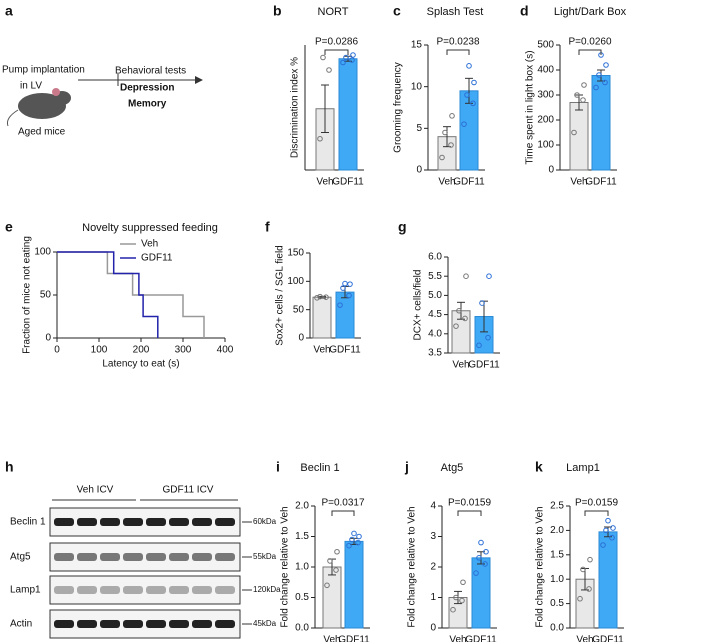  What do you see at coordinates (545, 70) in the screenshot?
I see `y-tick-label: 400` at bounding box center [545, 70].